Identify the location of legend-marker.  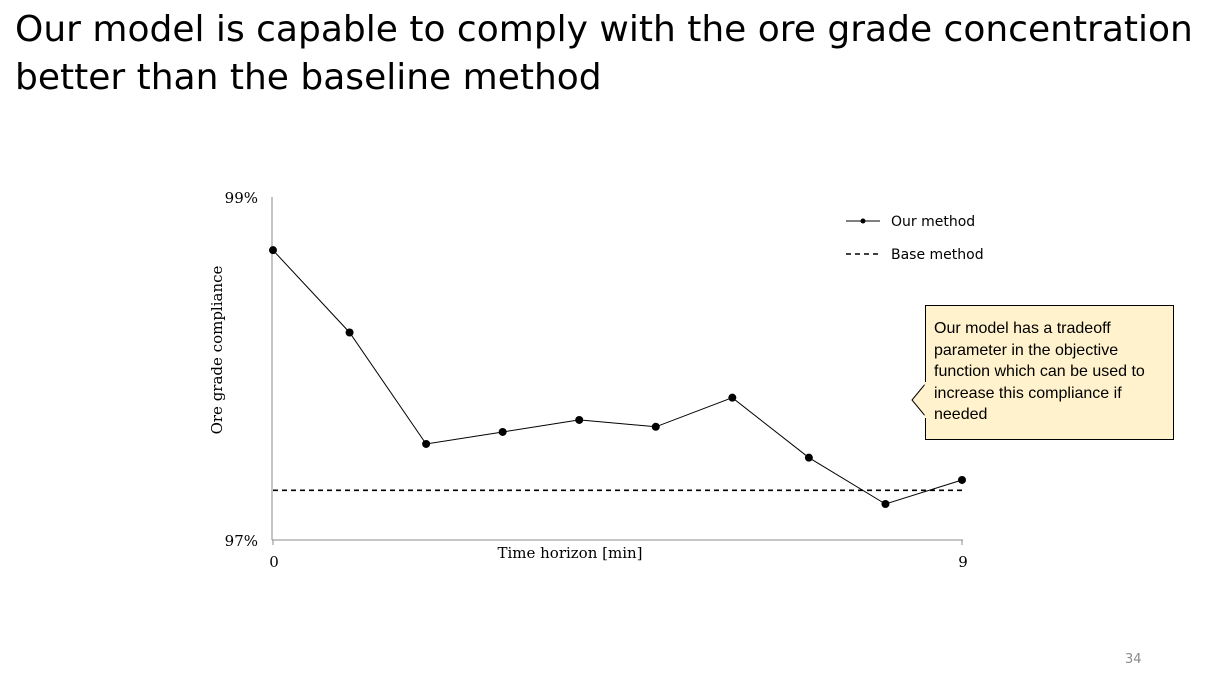
(863, 221).